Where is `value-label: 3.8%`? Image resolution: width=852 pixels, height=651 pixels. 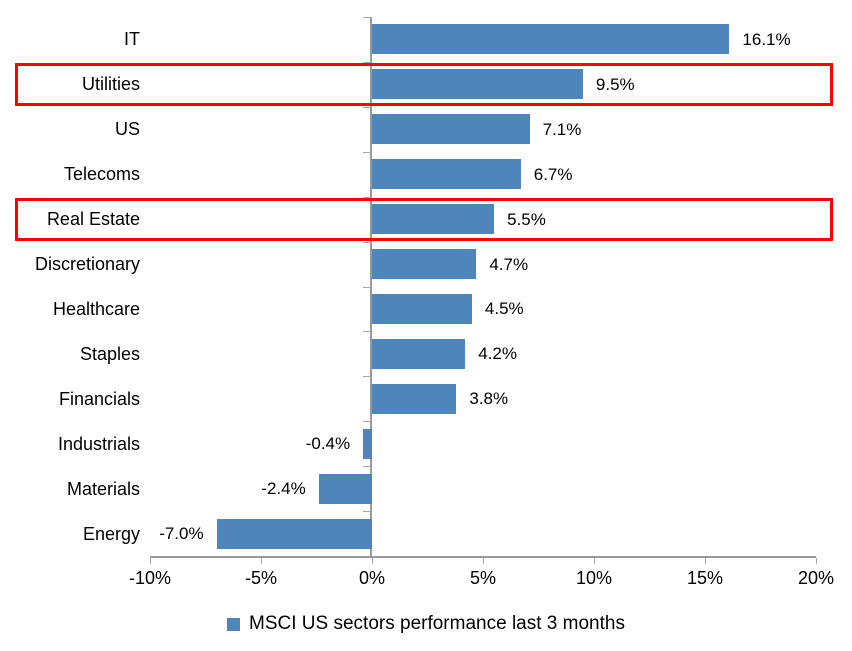
value-label: 3.8% is located at coordinates (489, 399).